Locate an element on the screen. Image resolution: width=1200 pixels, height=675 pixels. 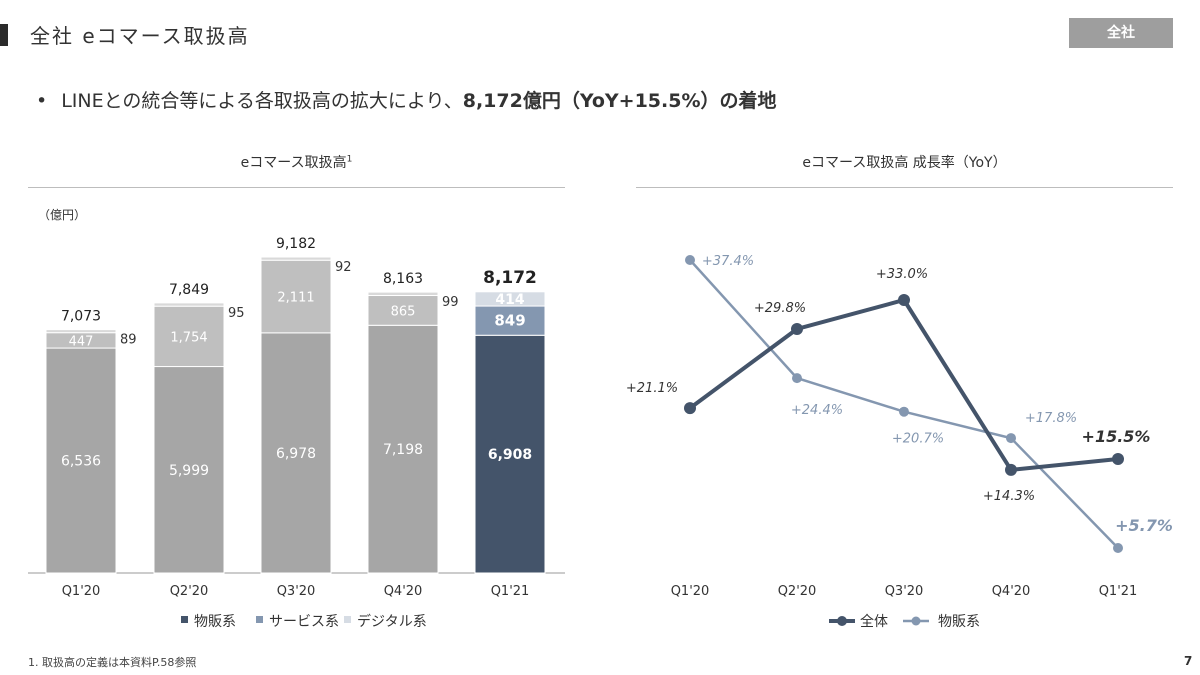
data-label-total: +15.5% is located at coordinates (1116, 436).